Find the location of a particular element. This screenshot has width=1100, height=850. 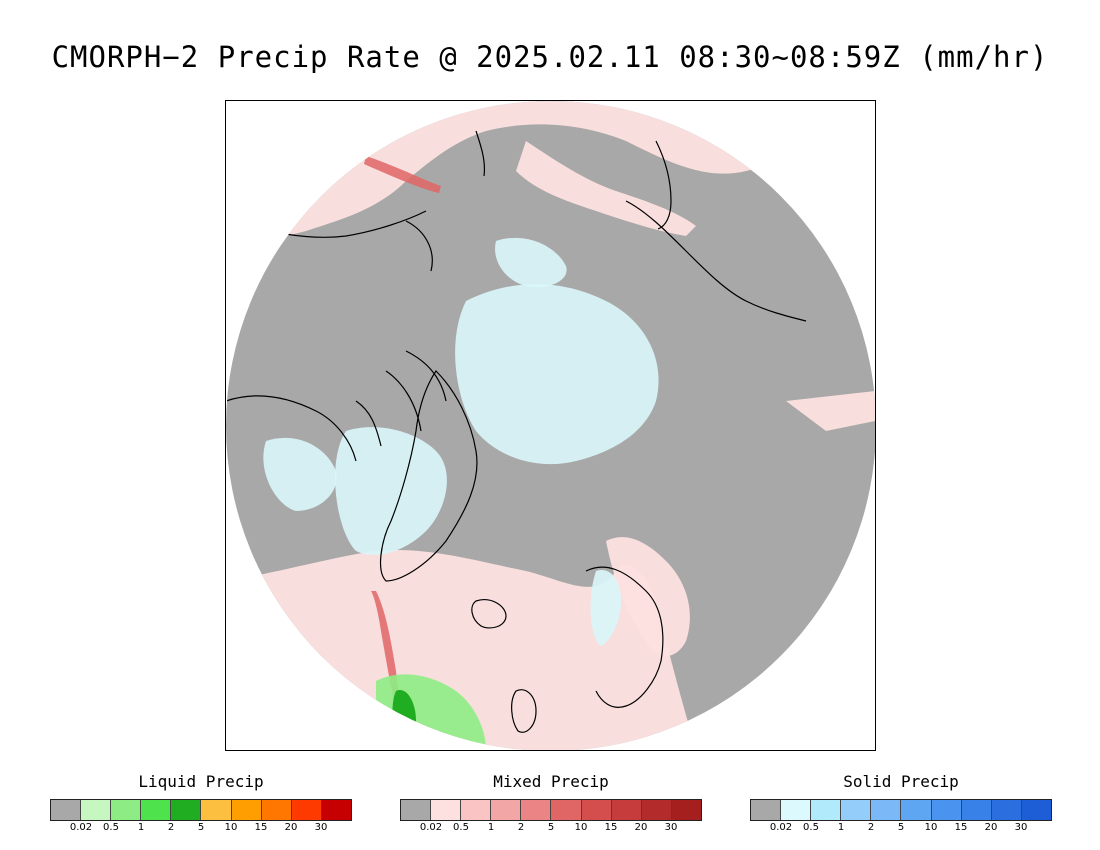

solid-precip-siberia is located at coordinates (531, 262).